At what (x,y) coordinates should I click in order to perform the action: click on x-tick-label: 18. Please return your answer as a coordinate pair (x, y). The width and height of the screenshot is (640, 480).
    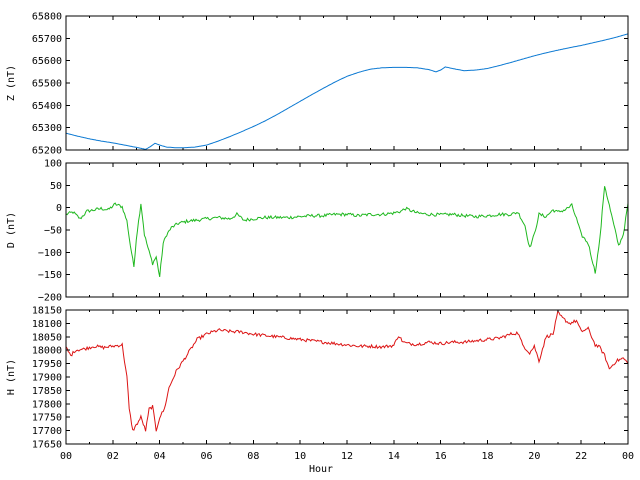
    Looking at the image, I should click on (487, 456).